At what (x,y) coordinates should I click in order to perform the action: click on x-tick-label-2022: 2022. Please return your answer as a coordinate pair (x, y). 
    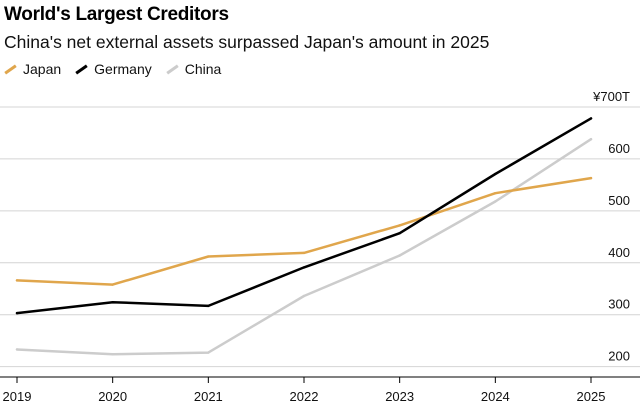
    Looking at the image, I should click on (304, 396).